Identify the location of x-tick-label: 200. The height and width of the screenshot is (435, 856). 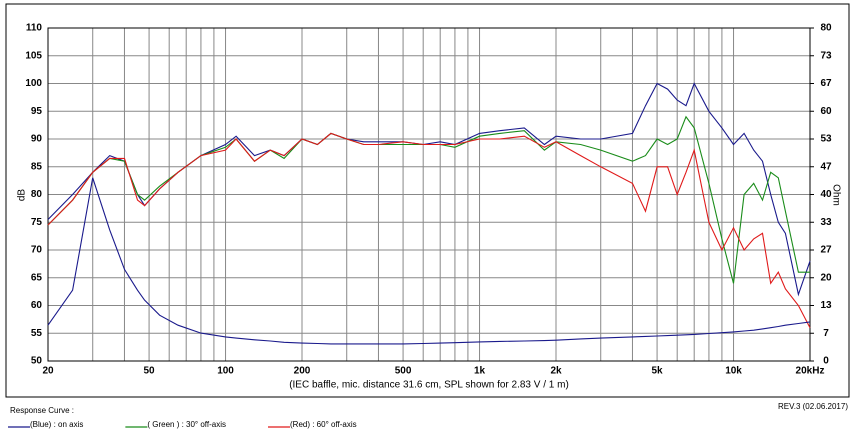
(302, 371).